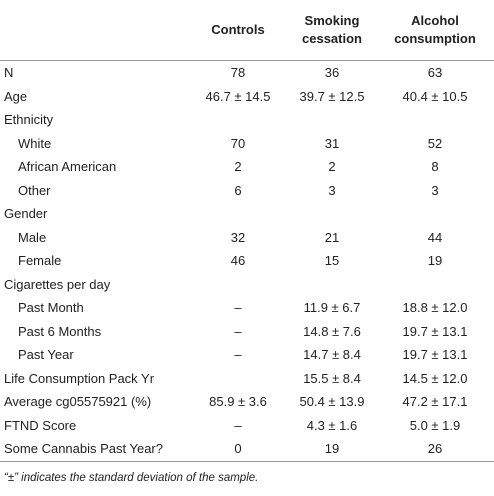 This screenshot has height=496, width=494. Describe the element at coordinates (332, 261) in the screenshot. I see `cell: 15` at that location.